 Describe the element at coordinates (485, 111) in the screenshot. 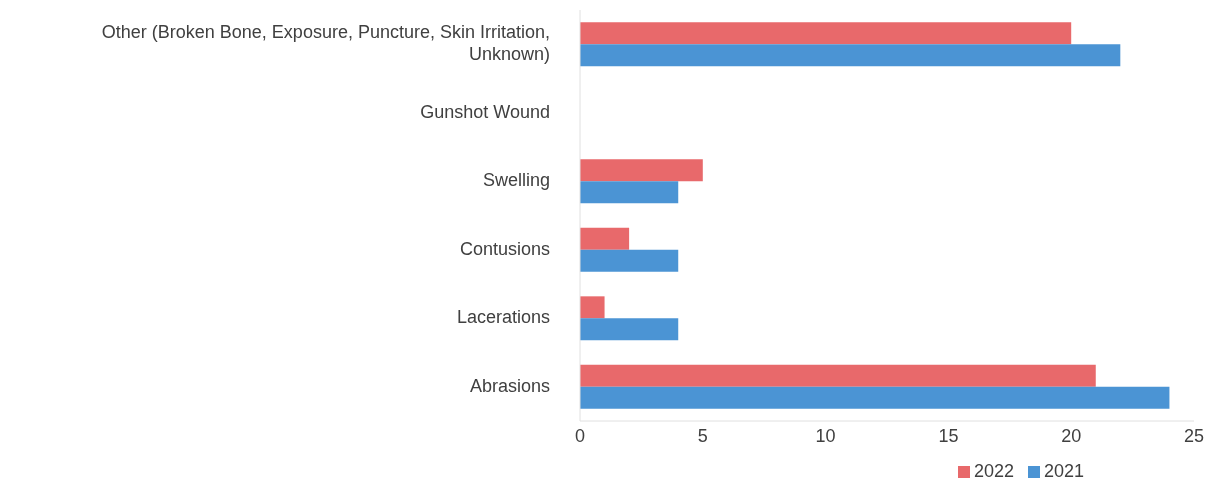

I see `y-tick-label: Gunshot Wound` at that location.